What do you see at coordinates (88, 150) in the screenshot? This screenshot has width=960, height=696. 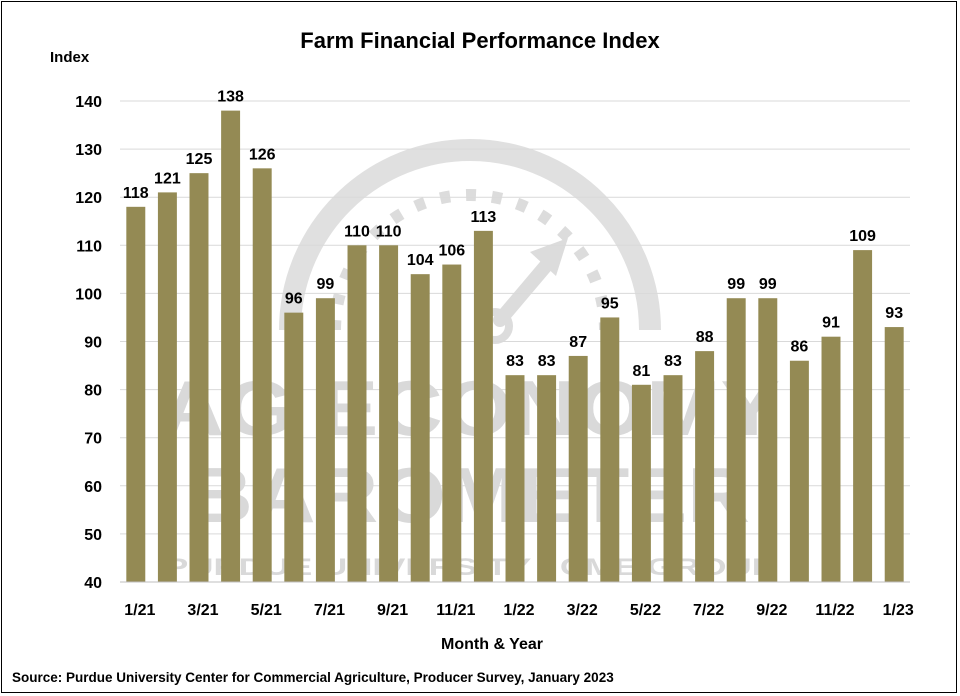 I see `y-tick-label: 130` at bounding box center [88, 150].